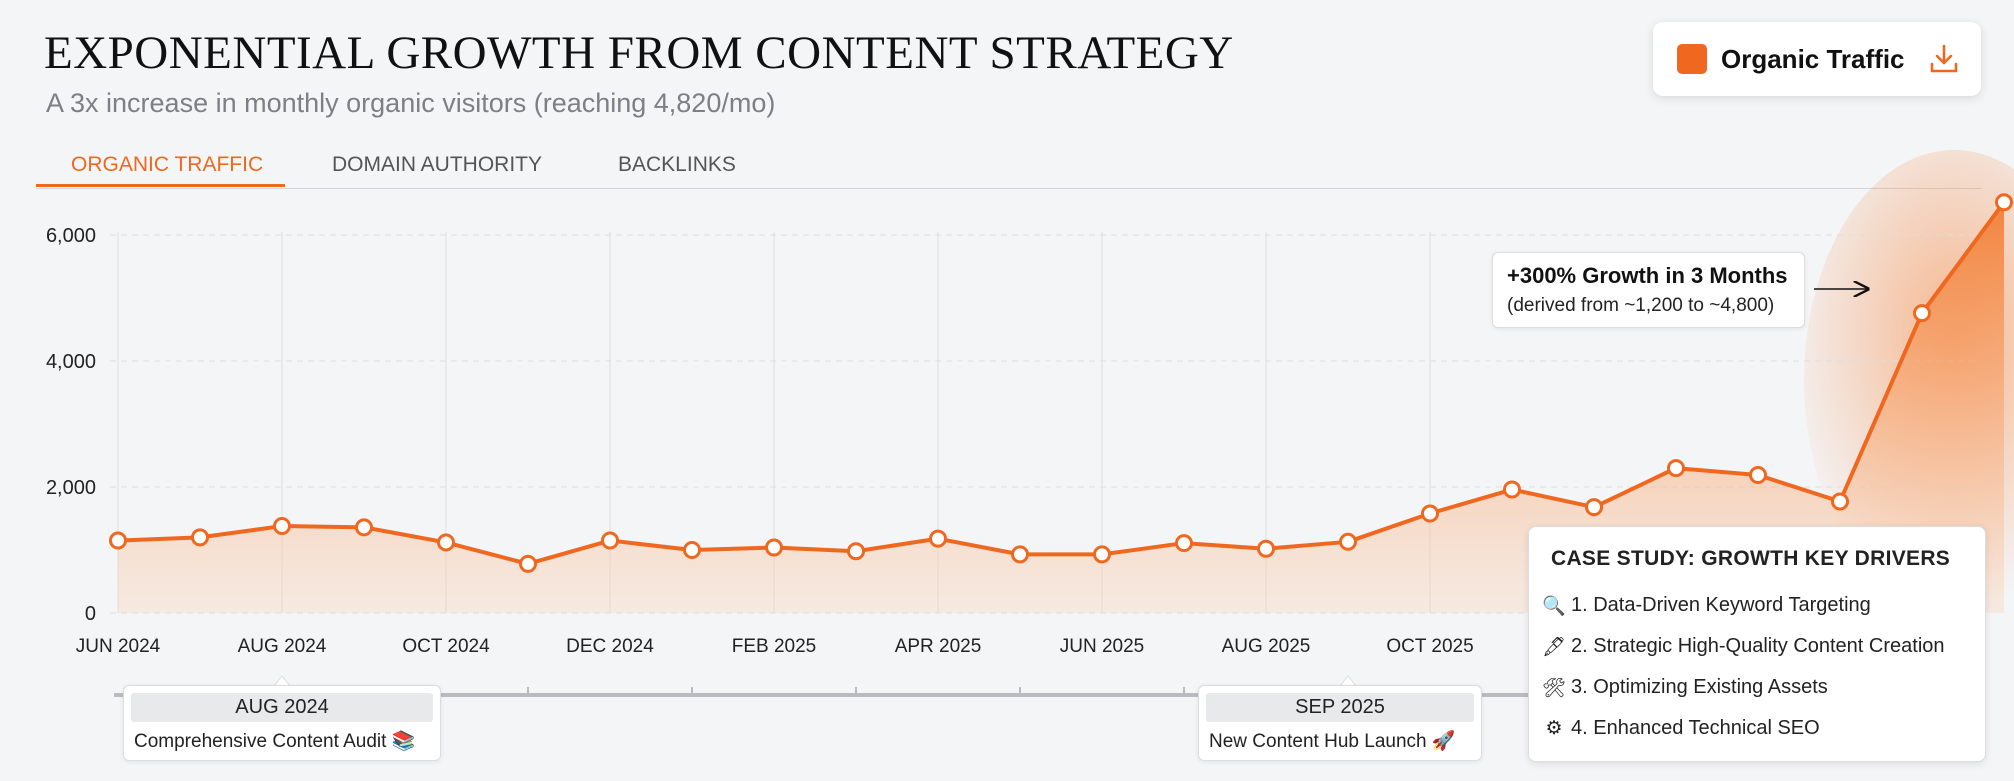 The height and width of the screenshot is (781, 2014). What do you see at coordinates (282, 707) in the screenshot?
I see `event-date: AUG 2024` at bounding box center [282, 707].